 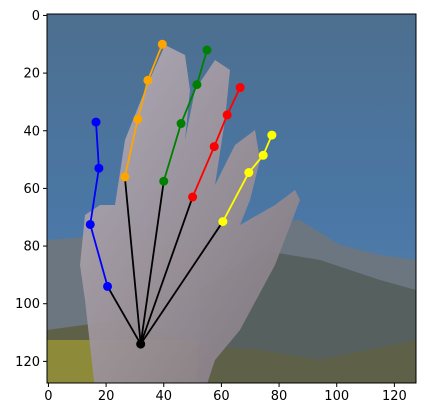 What do you see at coordinates (163, 396) in the screenshot?
I see `x-tick-label: 40` at bounding box center [163, 396].